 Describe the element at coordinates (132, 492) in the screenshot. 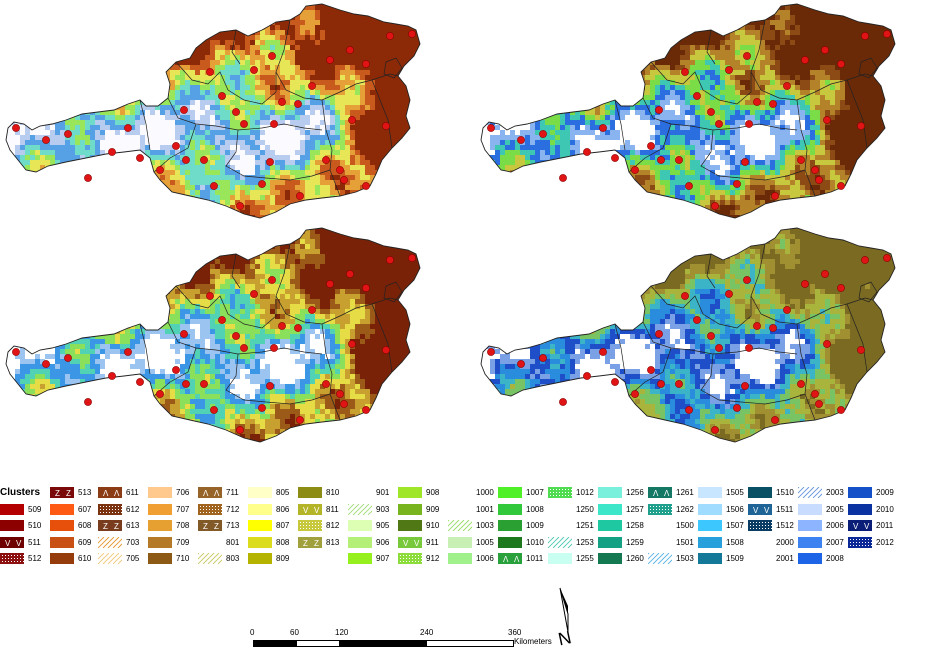

I see `legend-label: 611` at that location.